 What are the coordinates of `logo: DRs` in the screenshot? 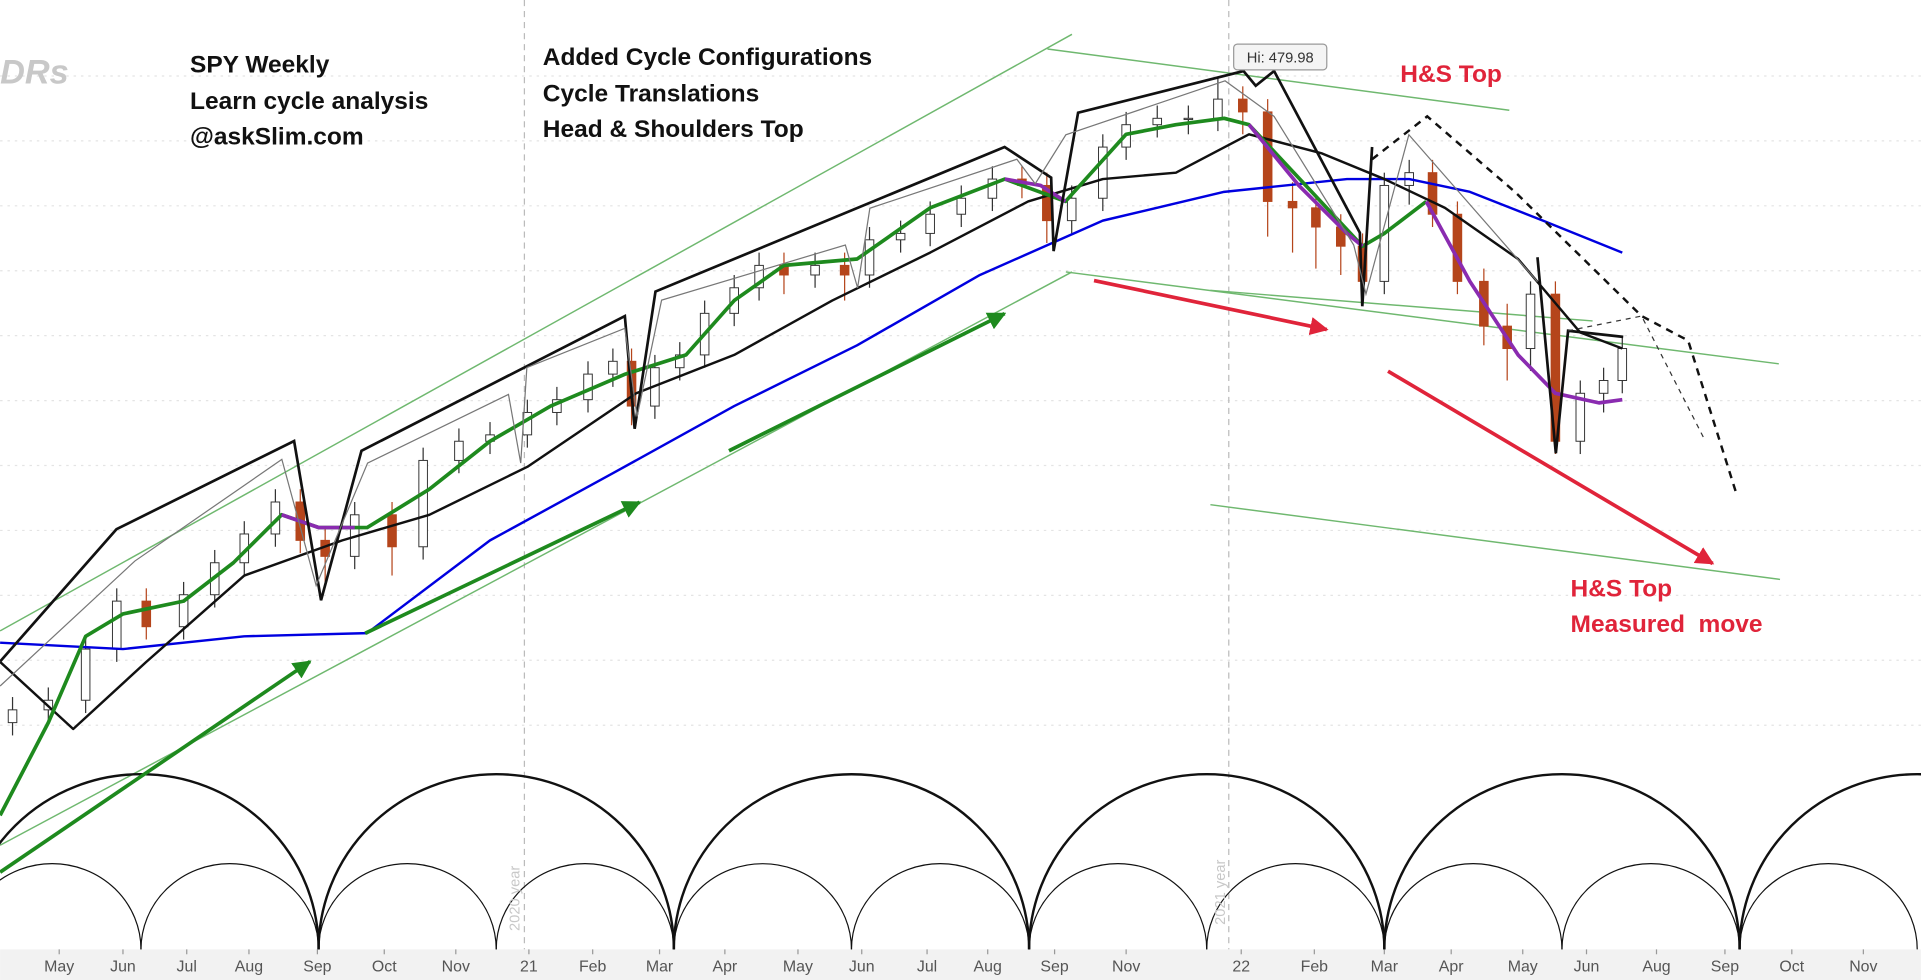 It's located at (34, 72).